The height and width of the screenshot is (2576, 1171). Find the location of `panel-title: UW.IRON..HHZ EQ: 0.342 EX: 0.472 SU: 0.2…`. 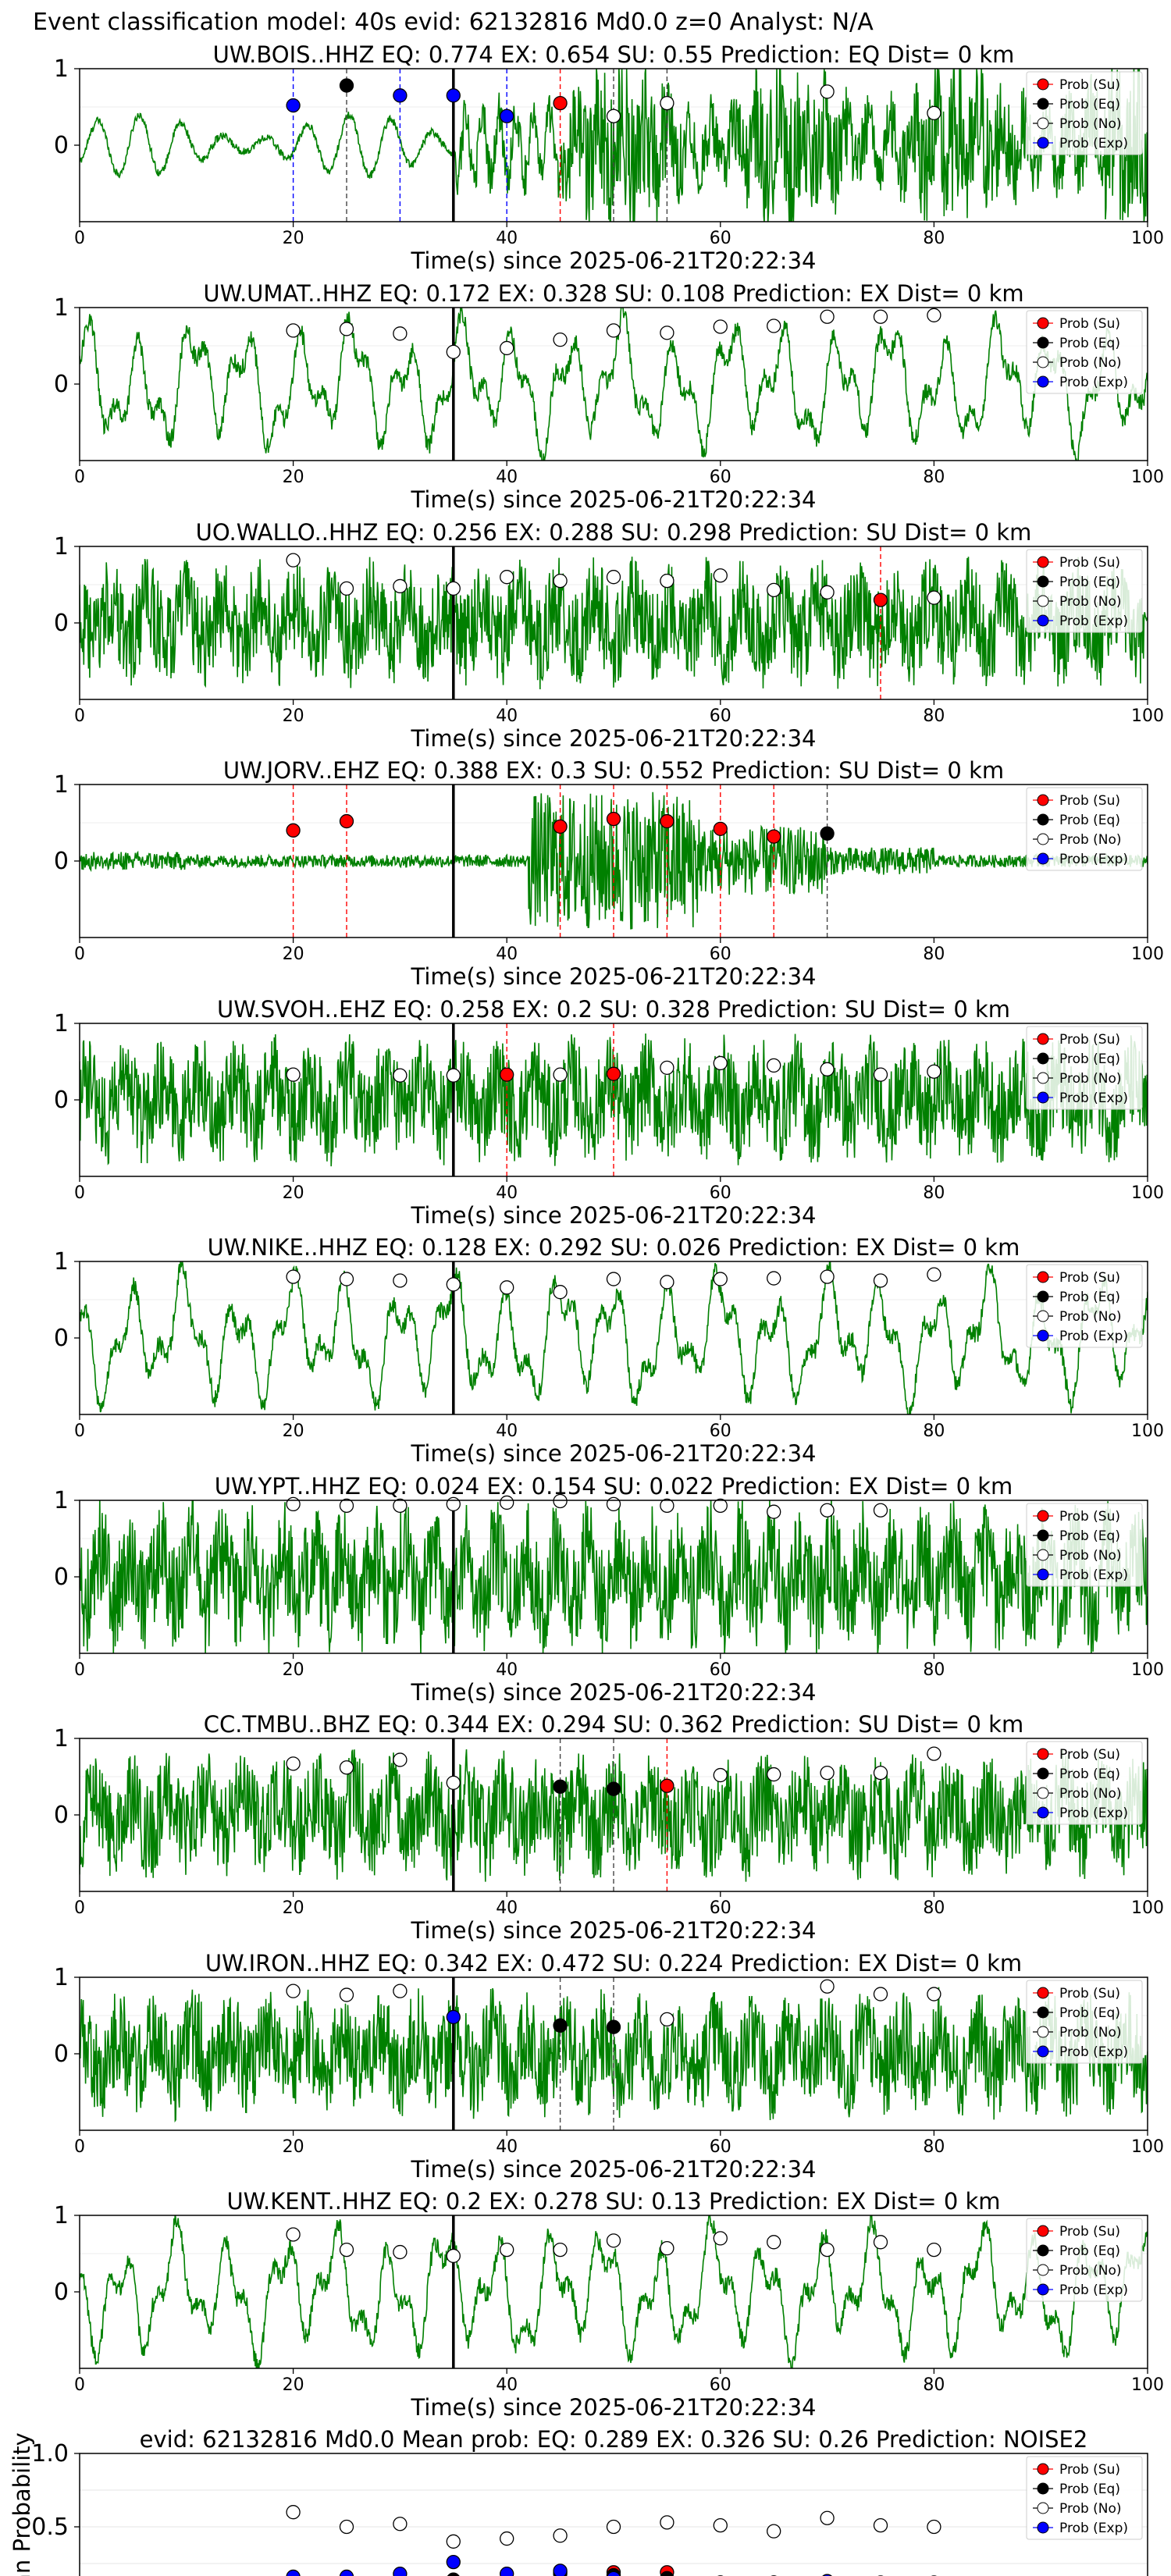

panel-title: UW.IRON..HHZ EQ: 0.342 EX: 0.472 SU: 0.2… is located at coordinates (613, 1963).